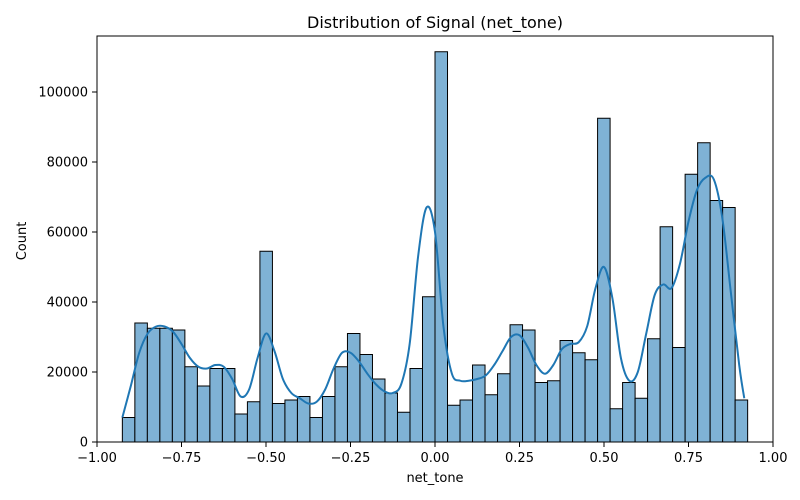 The height and width of the screenshot is (500, 800). I want to click on y-tick-label: 0, so click(84, 443).